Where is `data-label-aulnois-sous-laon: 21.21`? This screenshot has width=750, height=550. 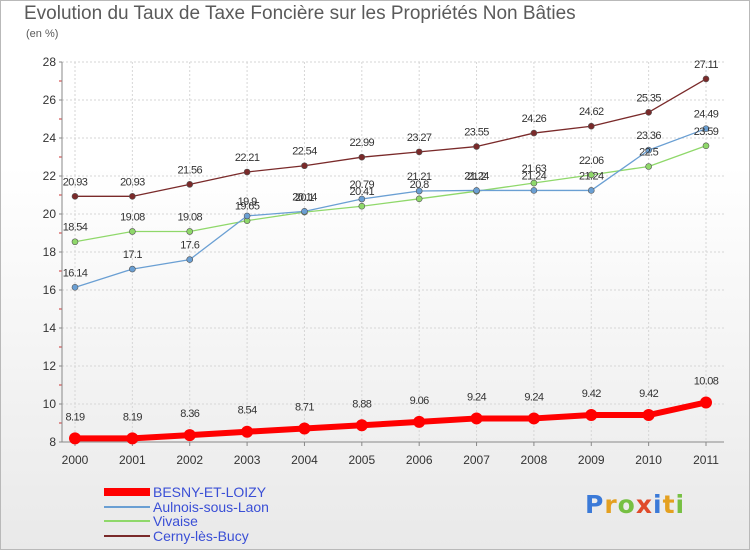 data-label-aulnois-sous-laon: 21.21 is located at coordinates (419, 177).